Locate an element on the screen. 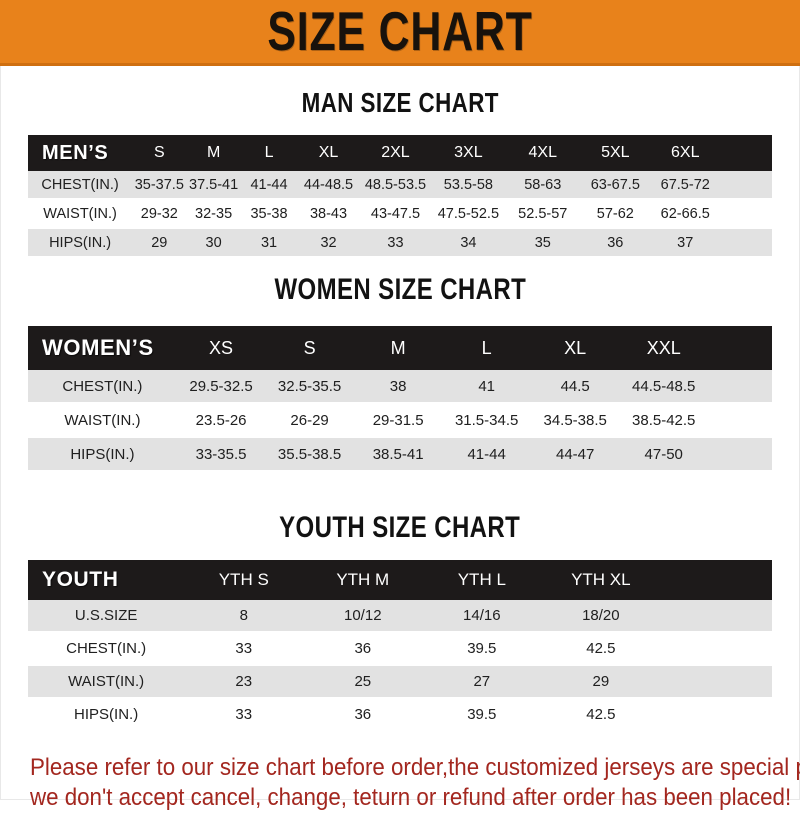 Image resolution: width=800 pixels, height=813 pixels. size-chart-banner: SIZE CHART is located at coordinates (400, 33).